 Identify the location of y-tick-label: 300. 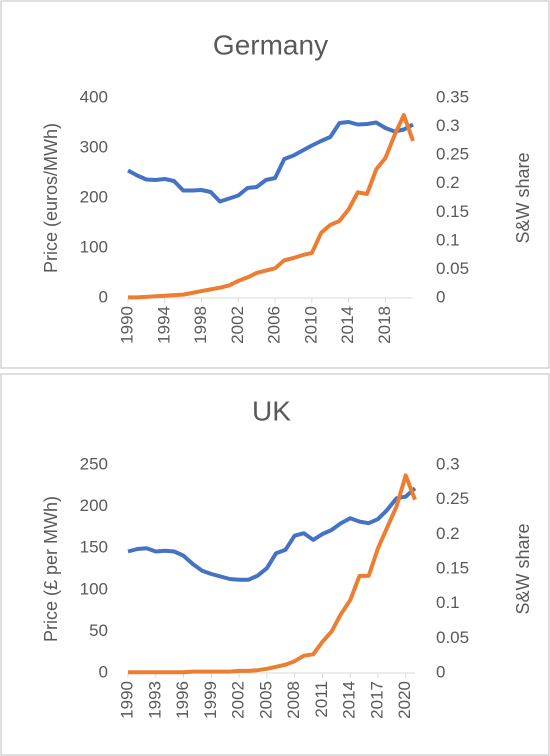
(94, 146).